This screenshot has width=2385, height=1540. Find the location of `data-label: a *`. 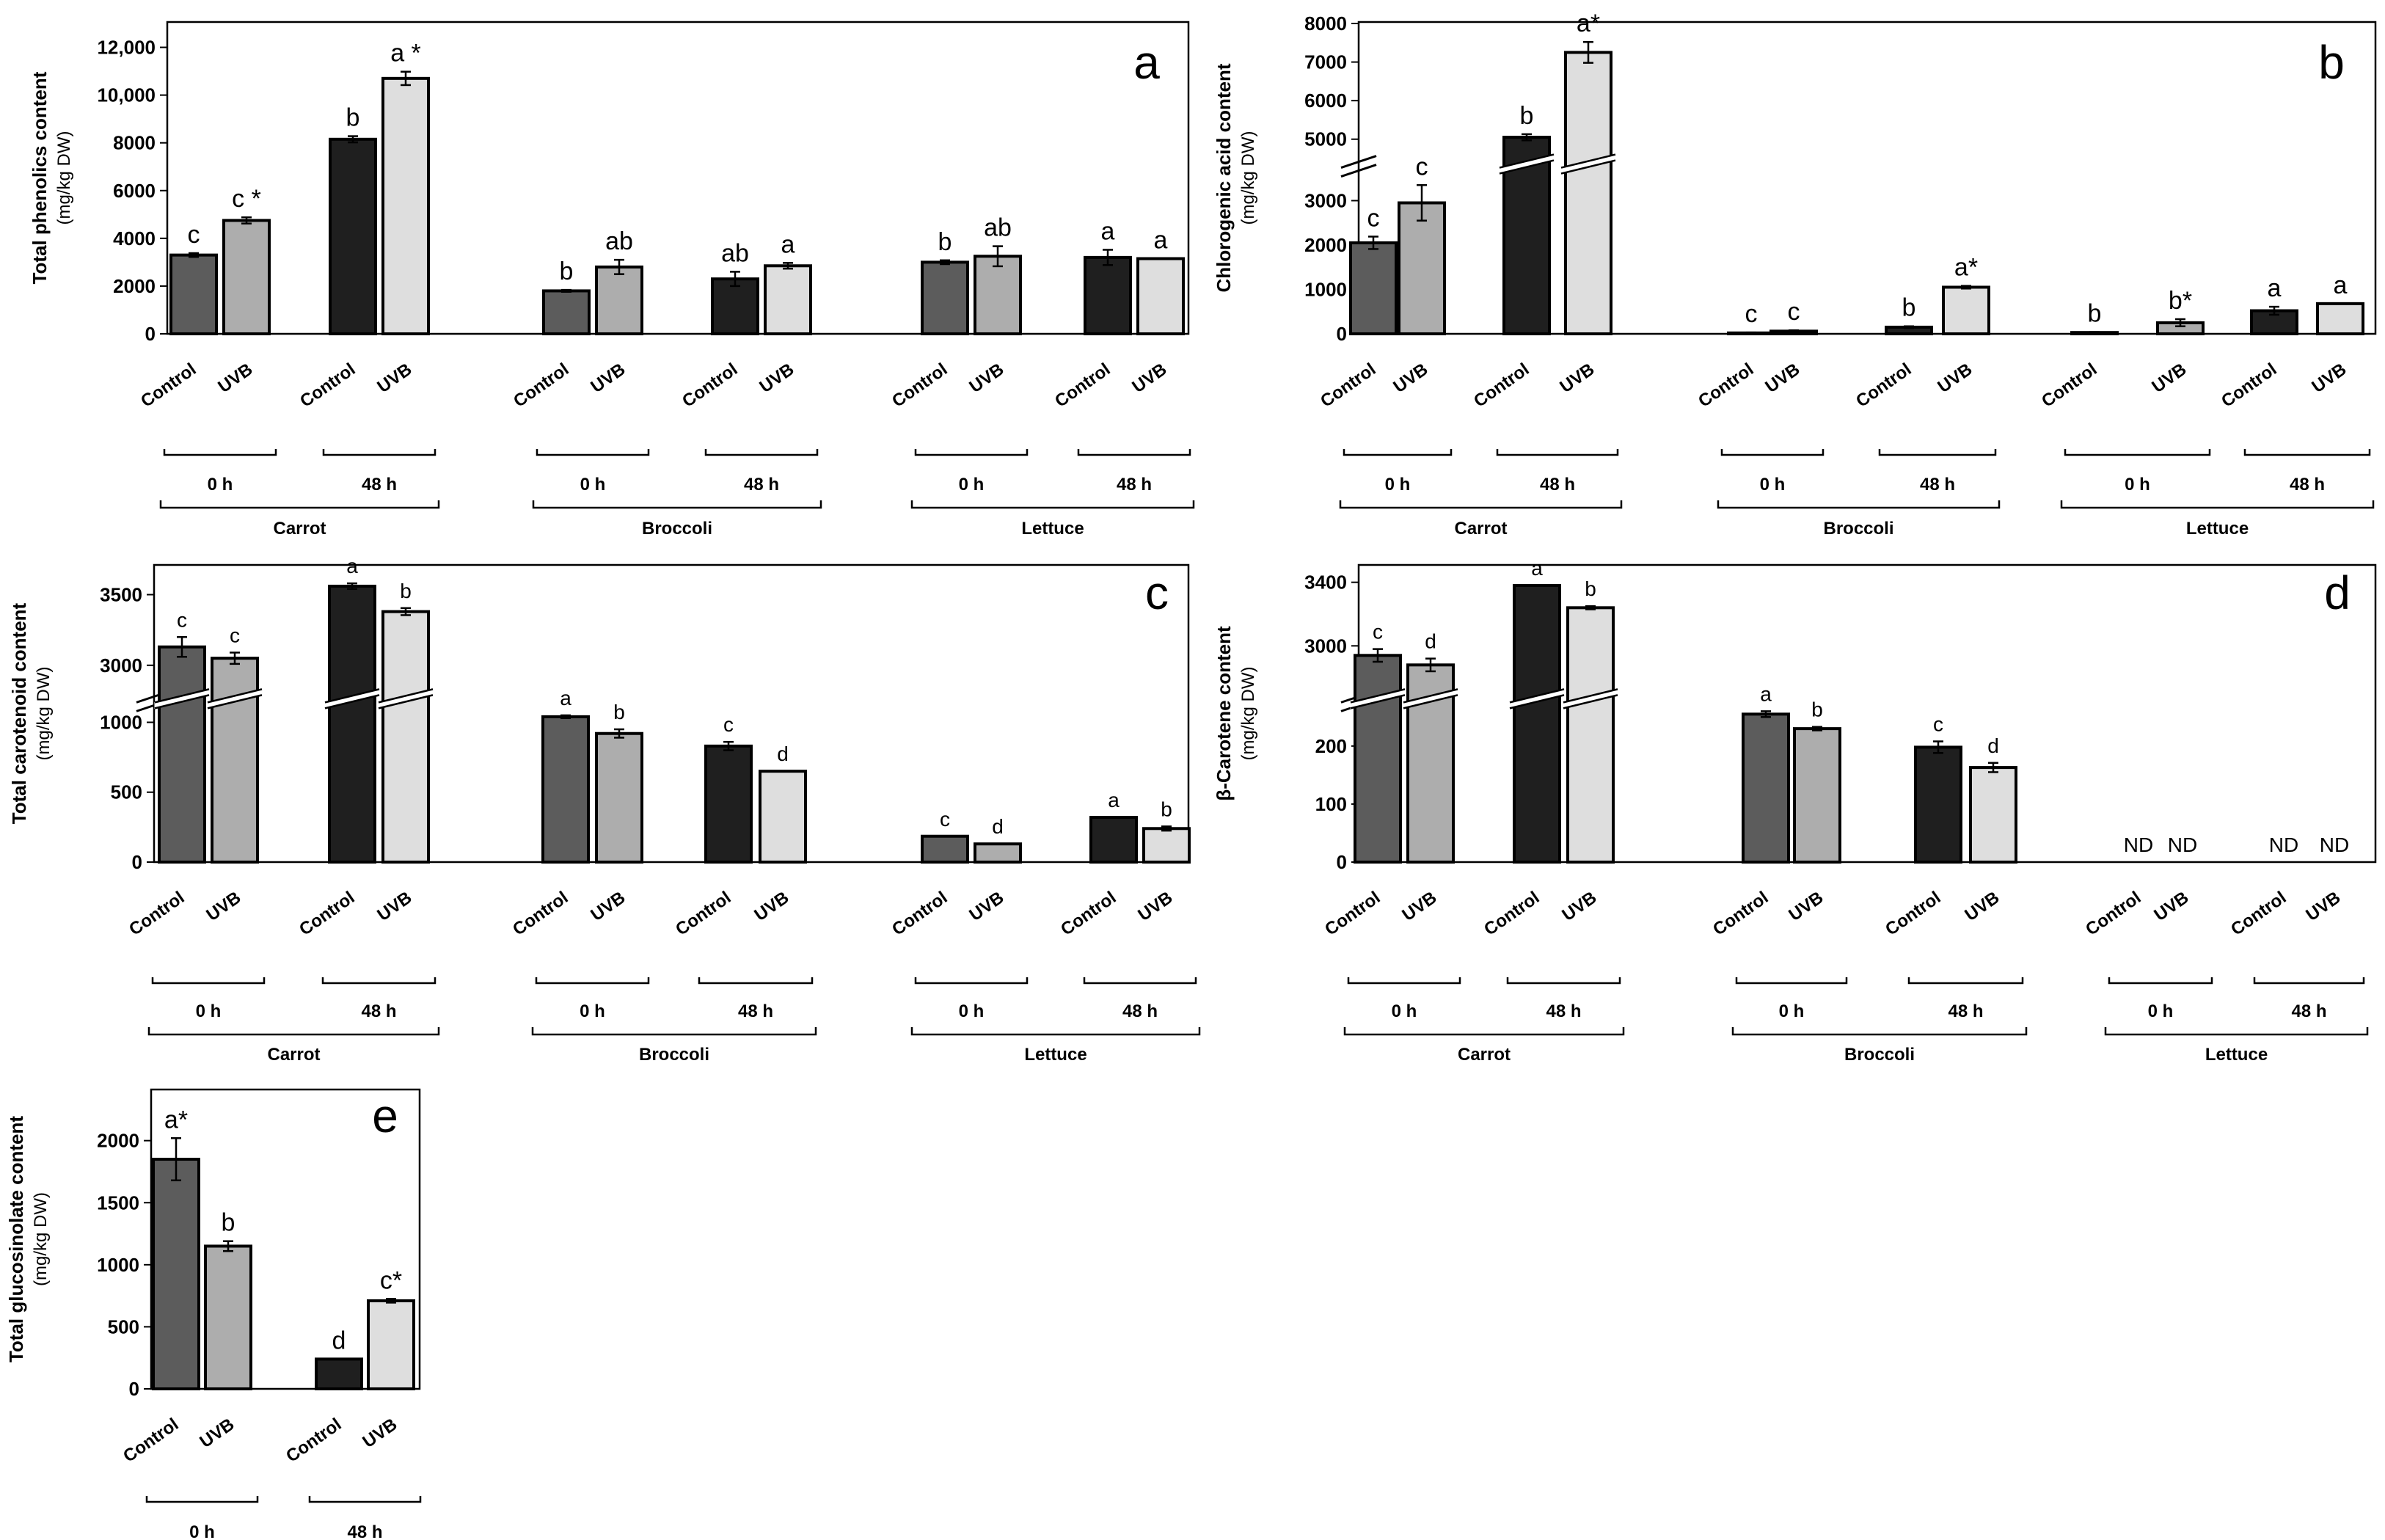

data-label: a * is located at coordinates (405, 53).